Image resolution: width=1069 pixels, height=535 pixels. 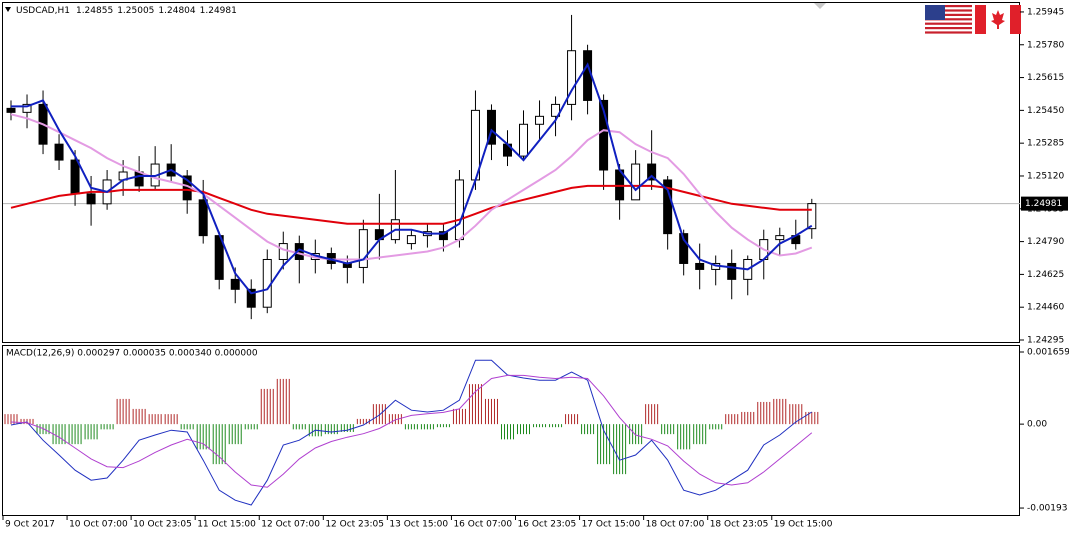 I want to click on menu-arrow, so click(x=8, y=9).